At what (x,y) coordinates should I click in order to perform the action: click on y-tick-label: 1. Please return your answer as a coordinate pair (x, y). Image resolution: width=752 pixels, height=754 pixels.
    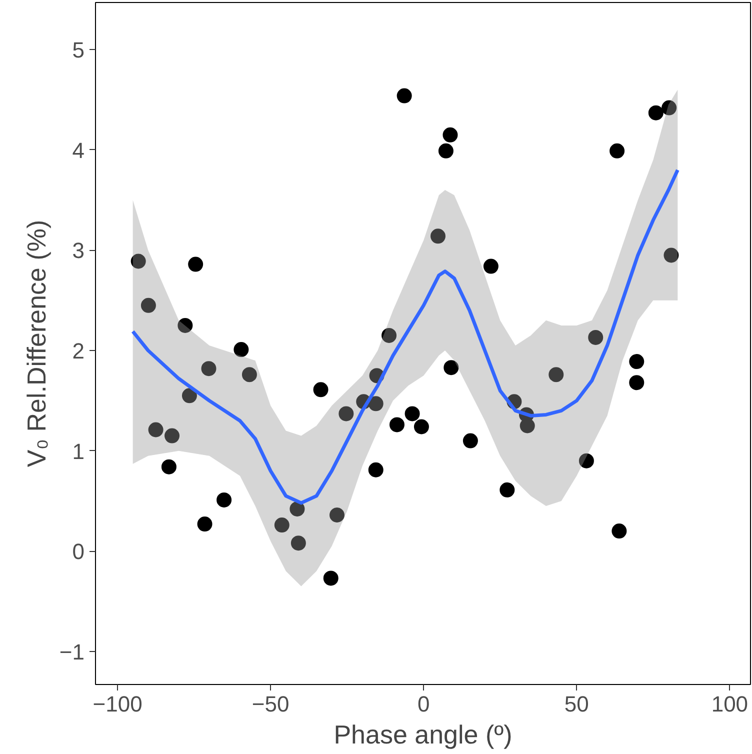
    Looking at the image, I should click on (78, 451).